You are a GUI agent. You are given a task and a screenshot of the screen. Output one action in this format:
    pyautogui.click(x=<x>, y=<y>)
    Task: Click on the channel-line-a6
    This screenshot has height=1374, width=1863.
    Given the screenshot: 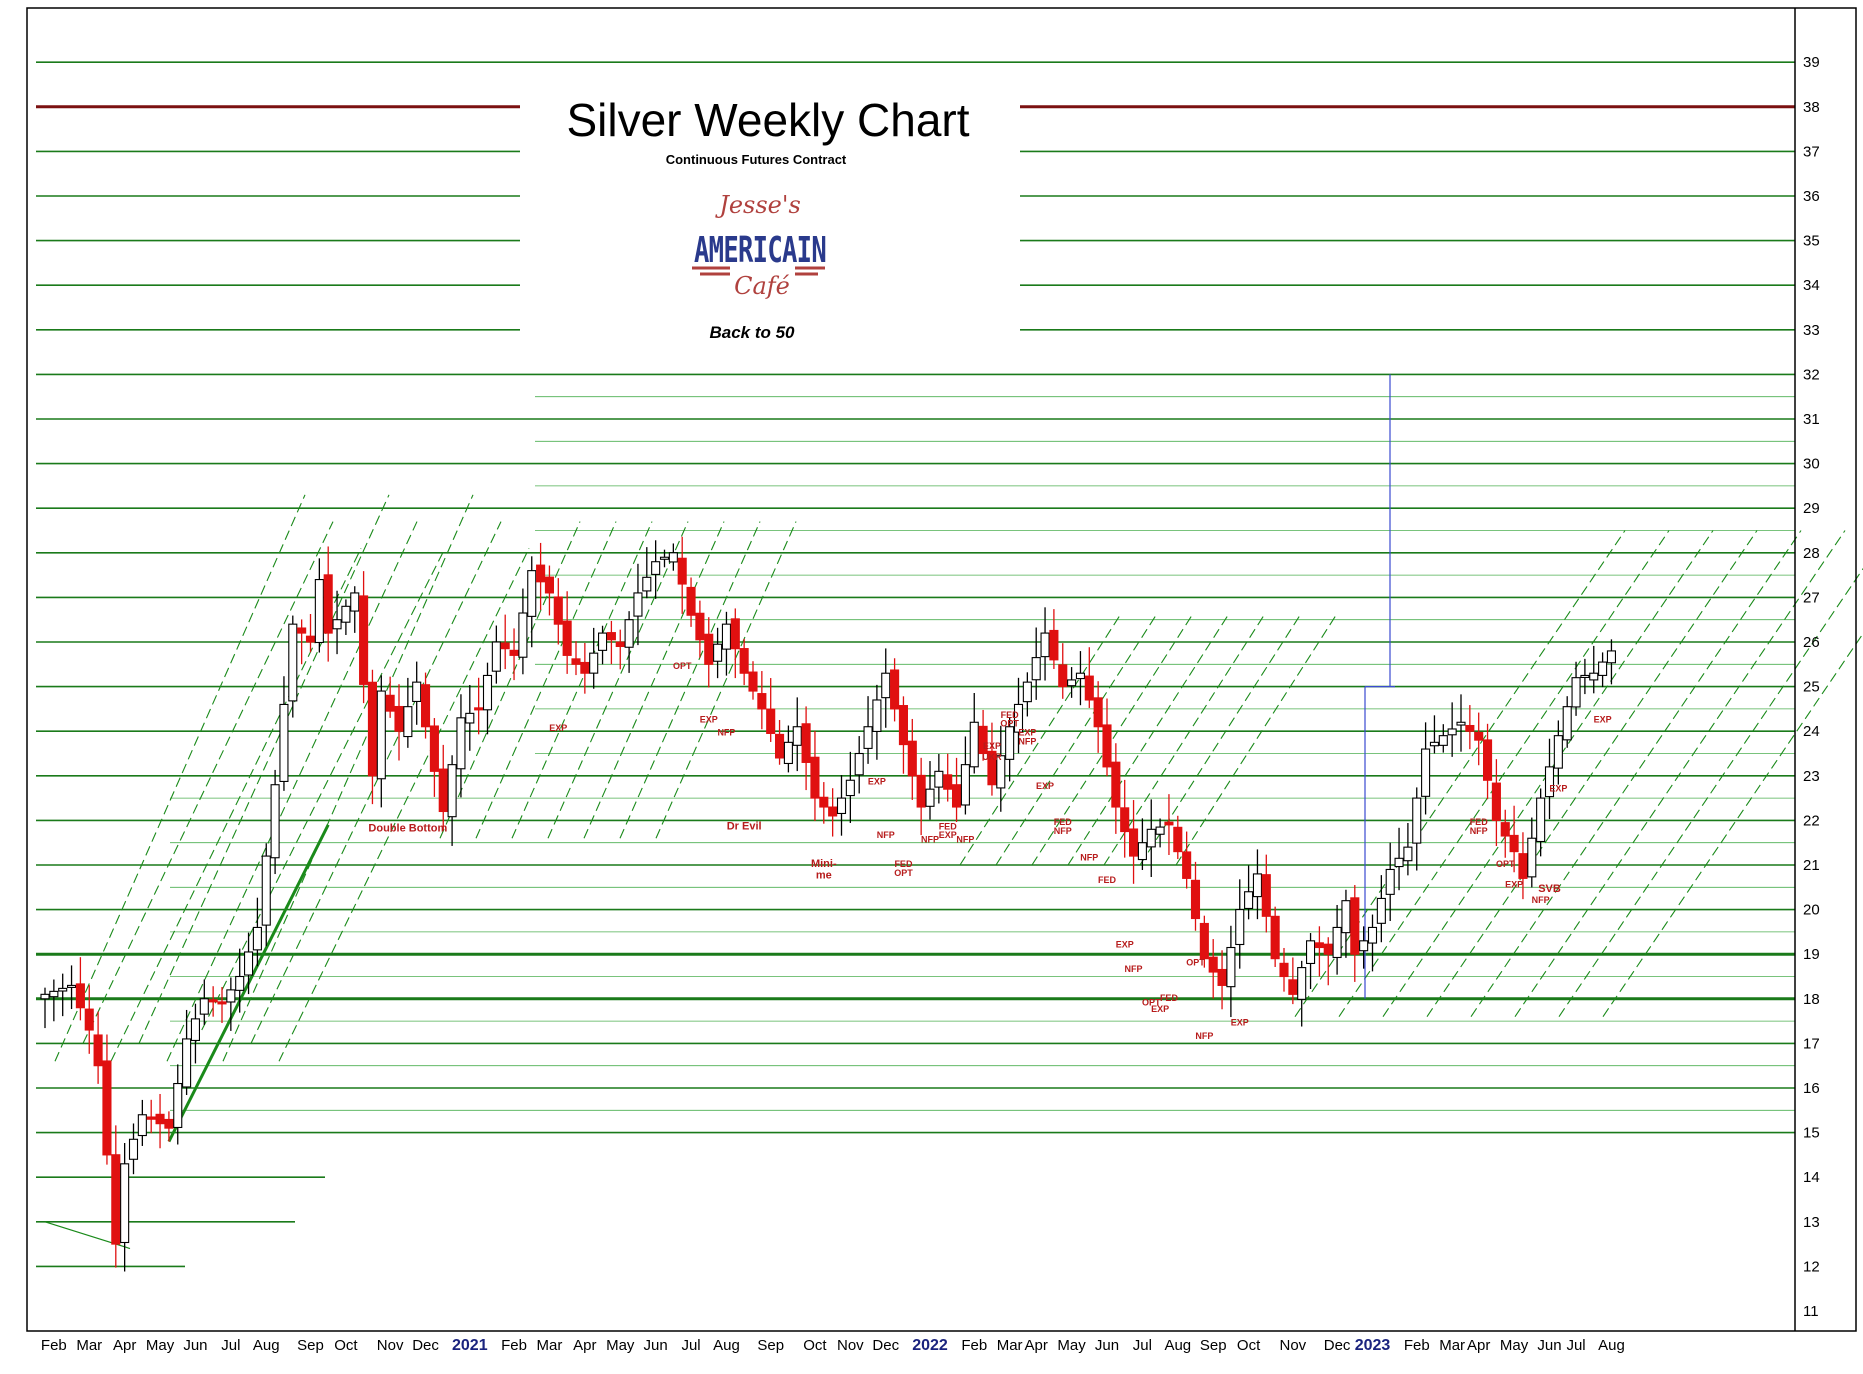 What is the action you would take?
    pyautogui.click(x=348, y=778)
    